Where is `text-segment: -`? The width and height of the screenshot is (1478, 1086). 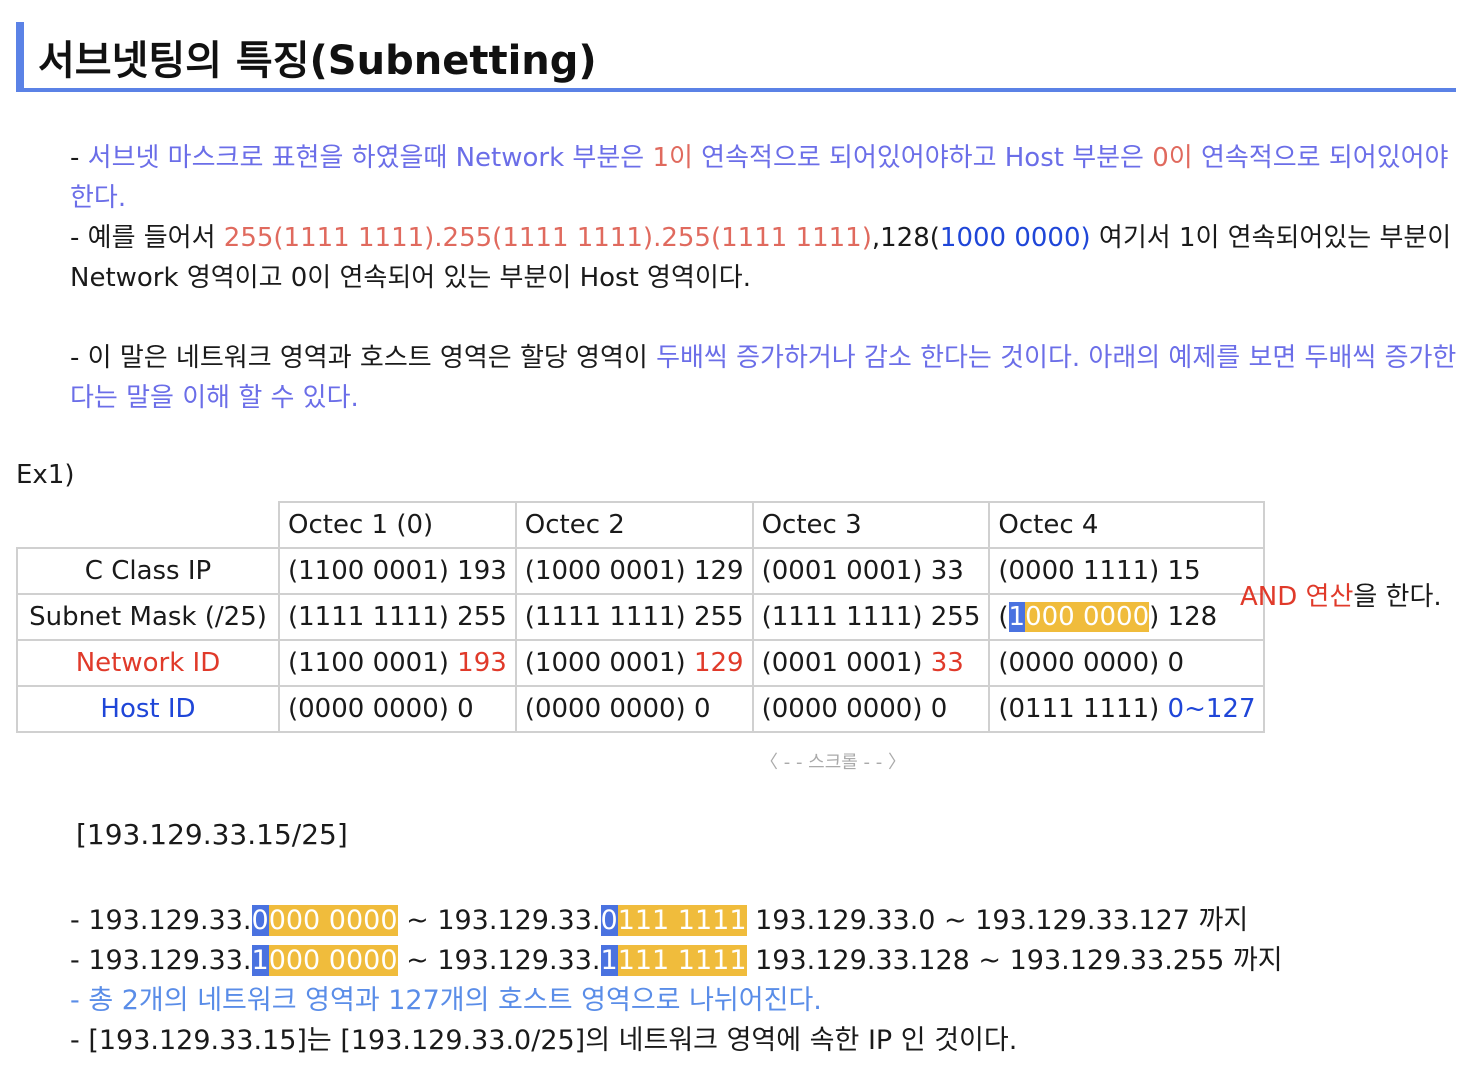 text-segment: - is located at coordinates (79, 1000).